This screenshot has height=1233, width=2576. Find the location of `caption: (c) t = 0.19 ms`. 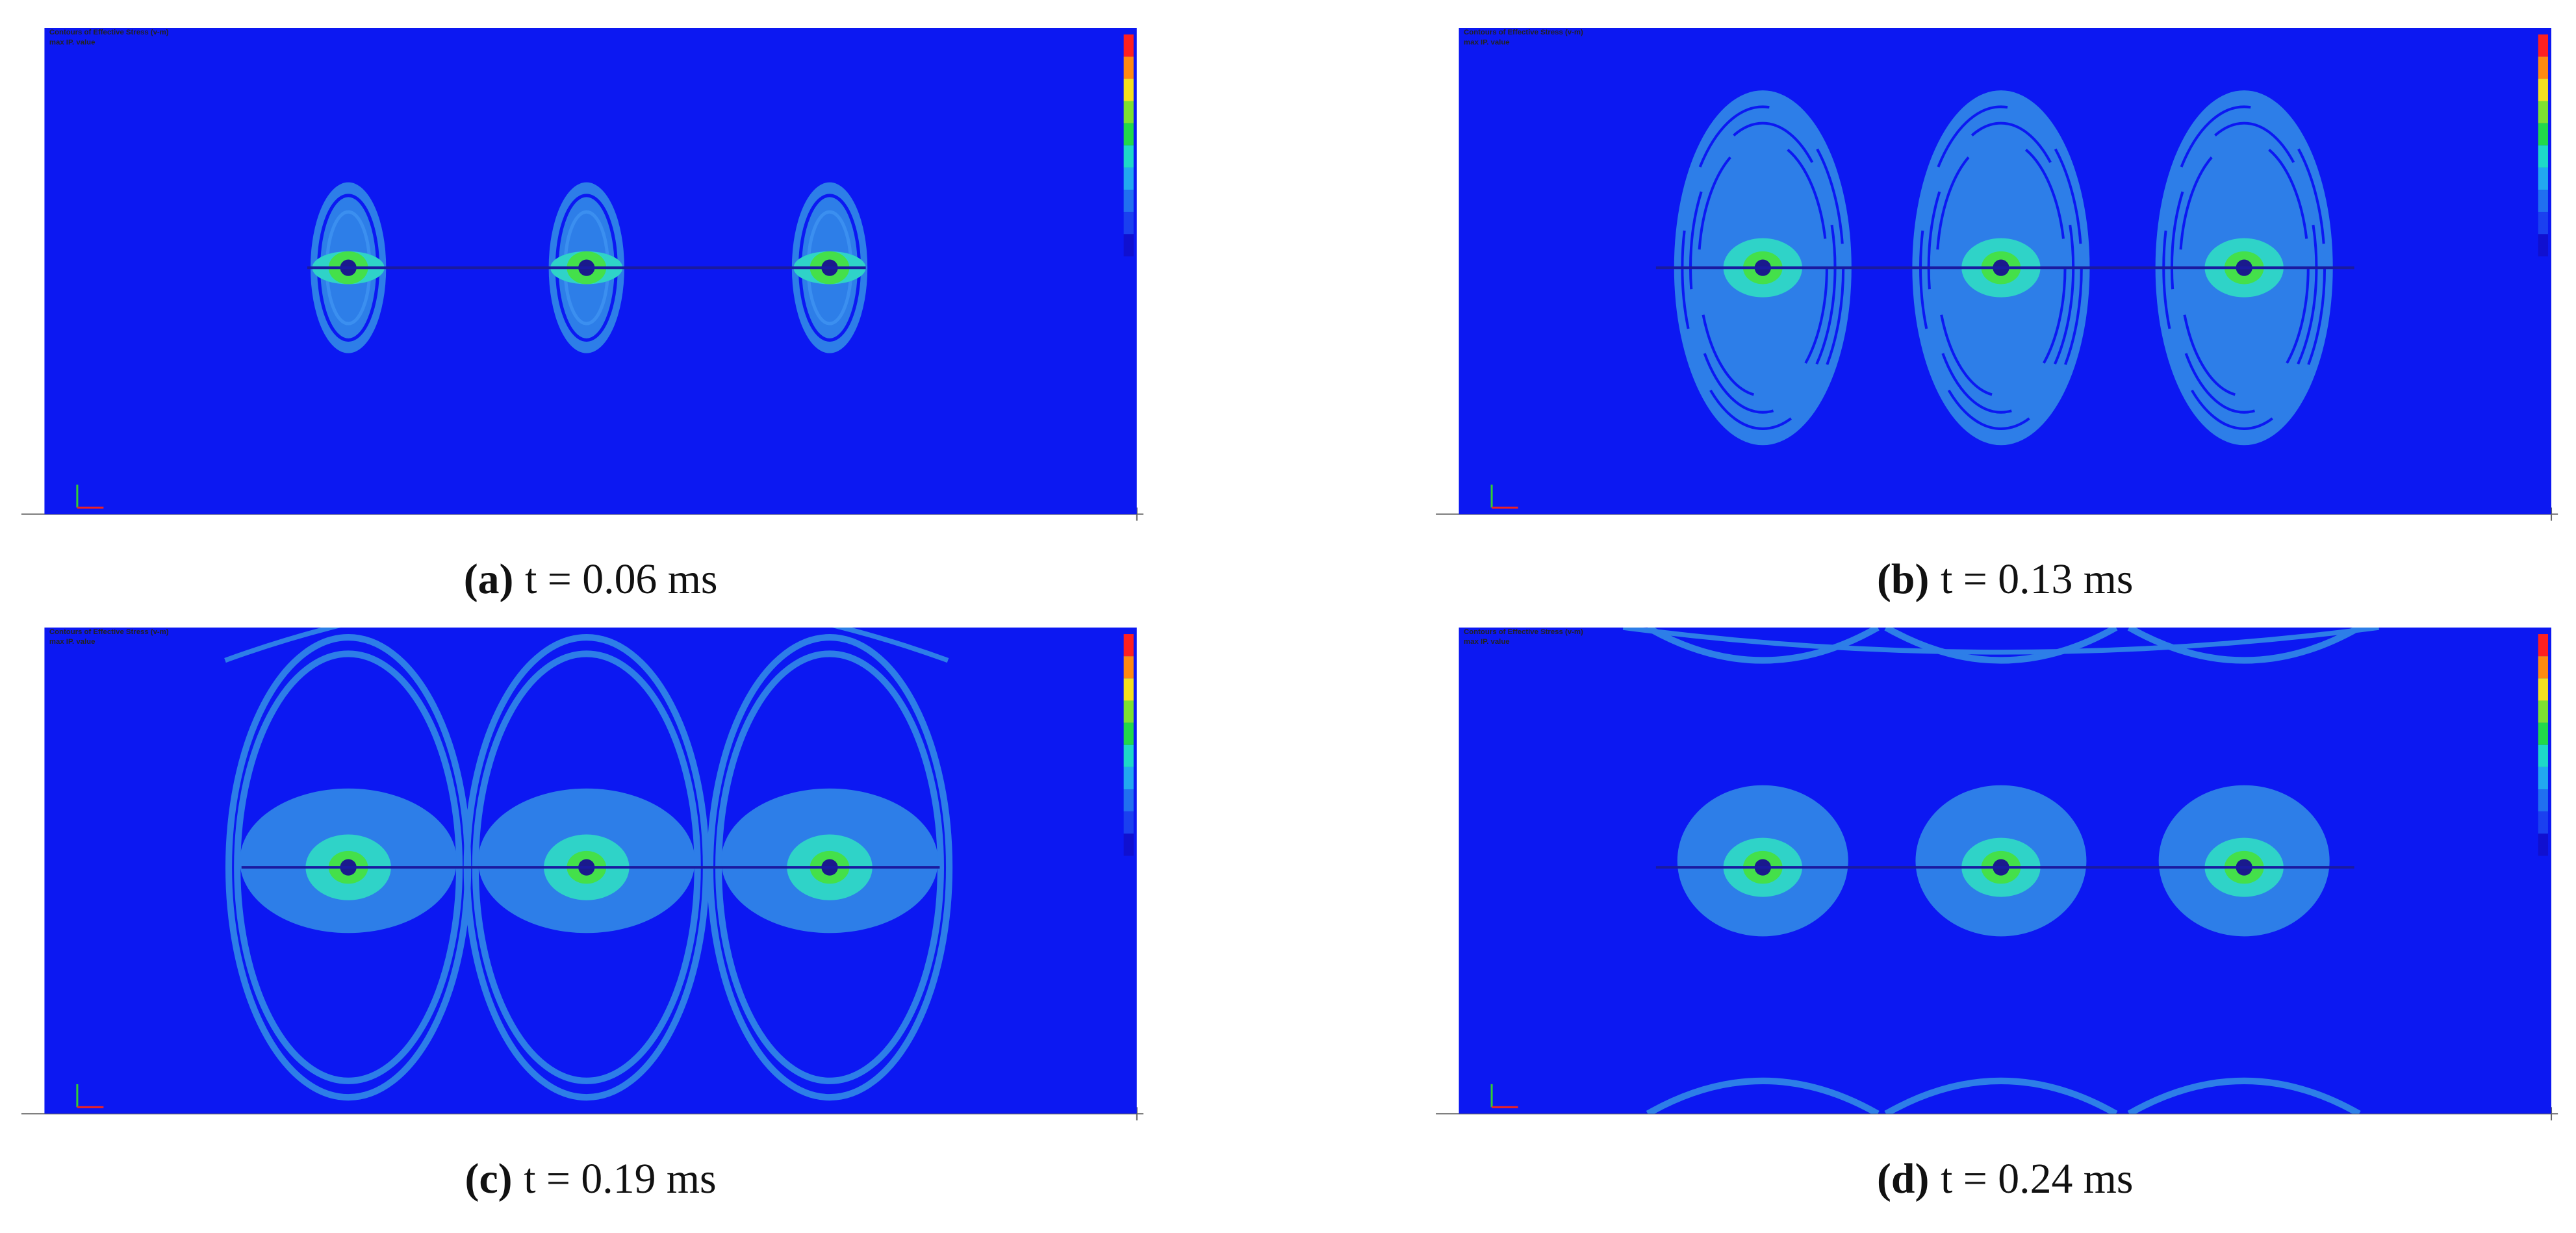

caption: (c) t = 0.19 ms is located at coordinates (591, 1178).